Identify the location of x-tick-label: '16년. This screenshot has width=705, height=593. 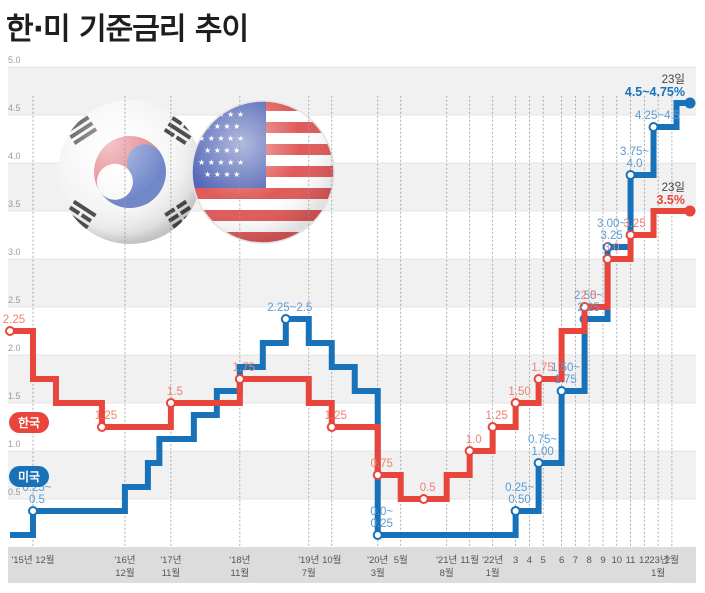
(124, 560).